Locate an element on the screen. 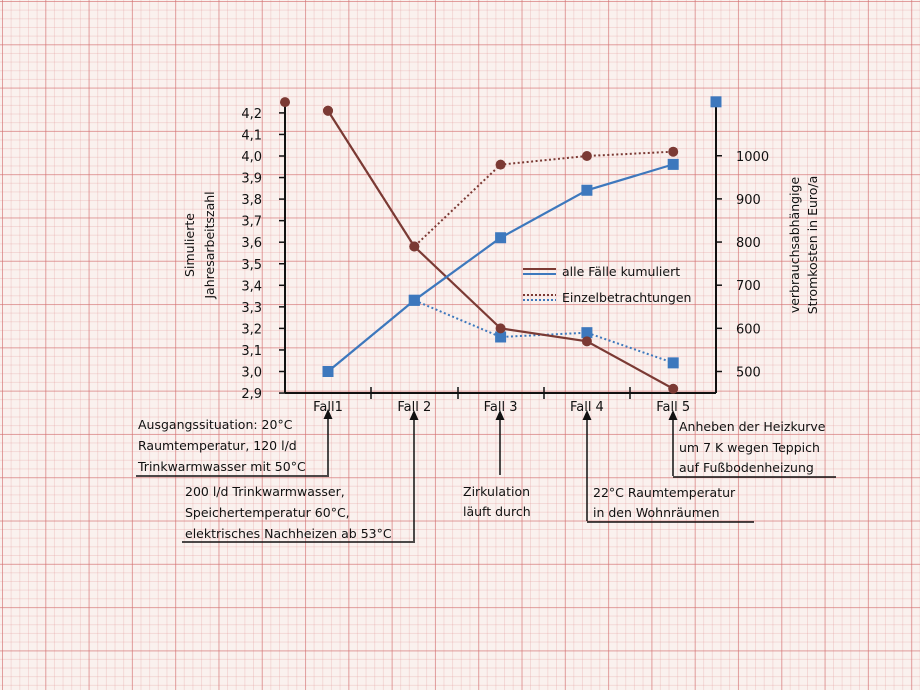 The width and height of the screenshot is (920, 690). annotation-fall3-line1: Zirkulation is located at coordinates (496, 491).